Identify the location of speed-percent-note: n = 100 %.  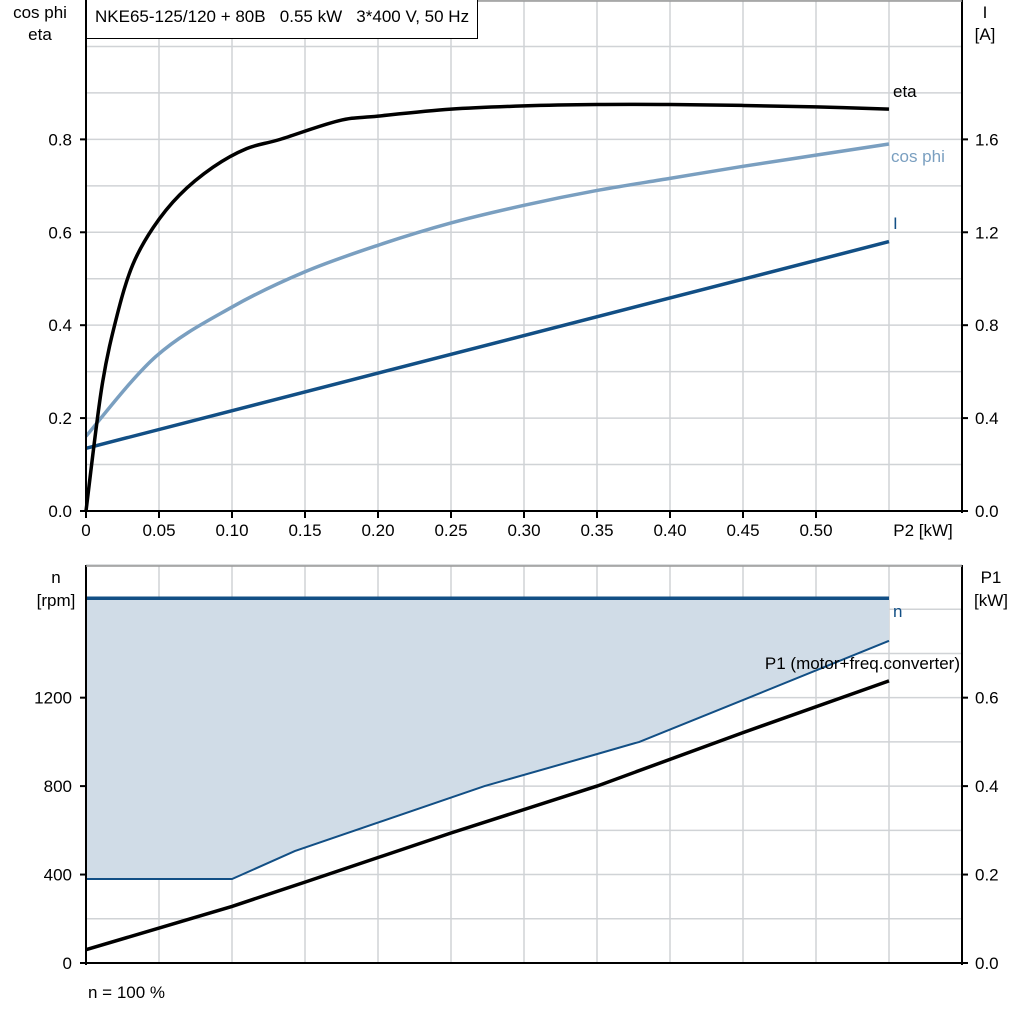
(126, 992).